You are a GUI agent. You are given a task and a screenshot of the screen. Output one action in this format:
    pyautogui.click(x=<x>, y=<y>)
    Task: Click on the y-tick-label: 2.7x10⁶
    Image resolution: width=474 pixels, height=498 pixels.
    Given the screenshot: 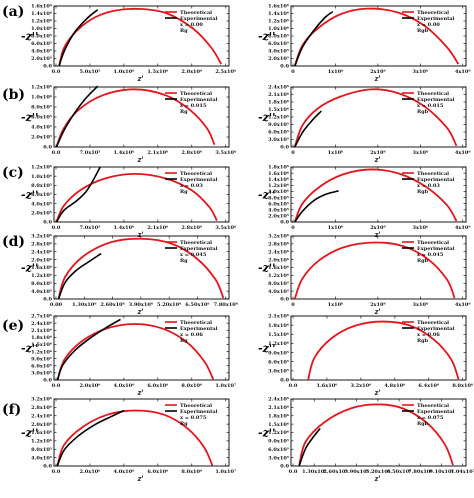 What is the action you would take?
    pyautogui.click(x=42, y=317)
    